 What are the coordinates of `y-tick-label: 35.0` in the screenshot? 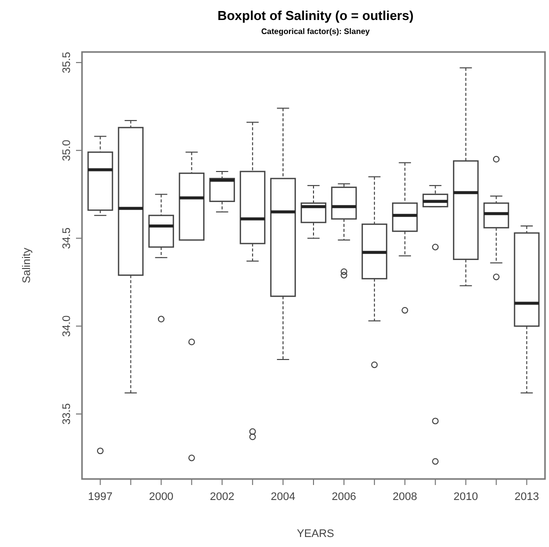 It's located at (67, 151).